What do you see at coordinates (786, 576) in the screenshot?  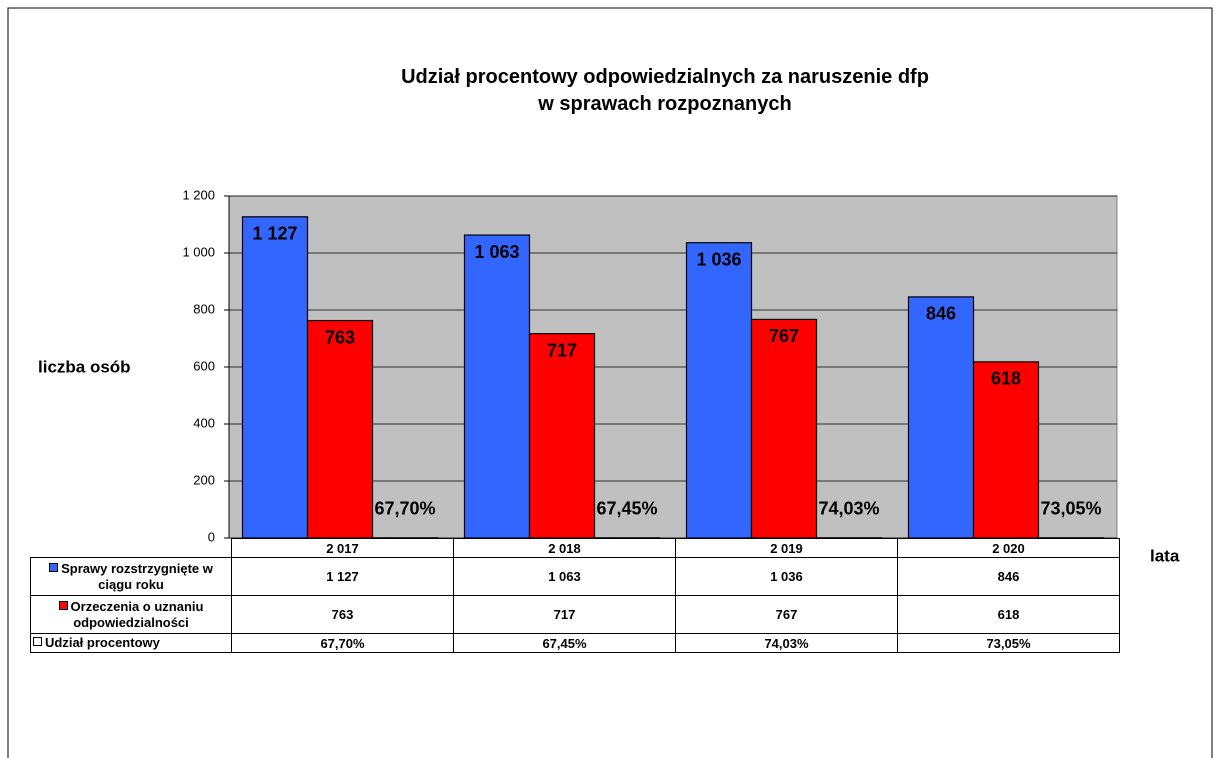 I see `table-value: 1 036` at bounding box center [786, 576].